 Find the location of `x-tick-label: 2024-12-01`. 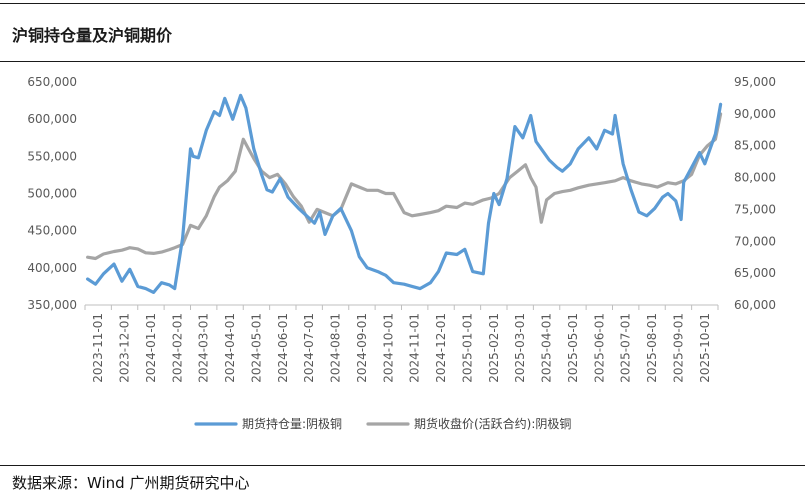

x-tick-label: 2024-12-01 is located at coordinates (441, 348).